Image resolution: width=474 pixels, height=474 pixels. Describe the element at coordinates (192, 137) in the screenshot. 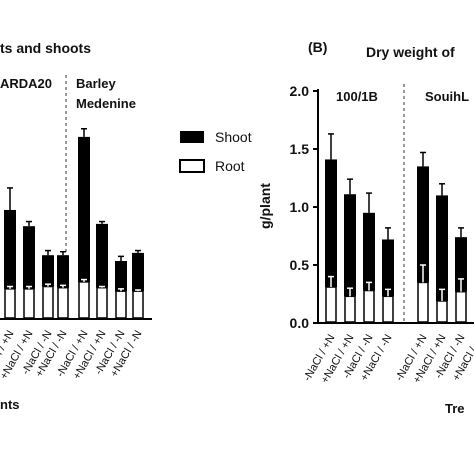

I see `legend-shoot-swatch` at that location.